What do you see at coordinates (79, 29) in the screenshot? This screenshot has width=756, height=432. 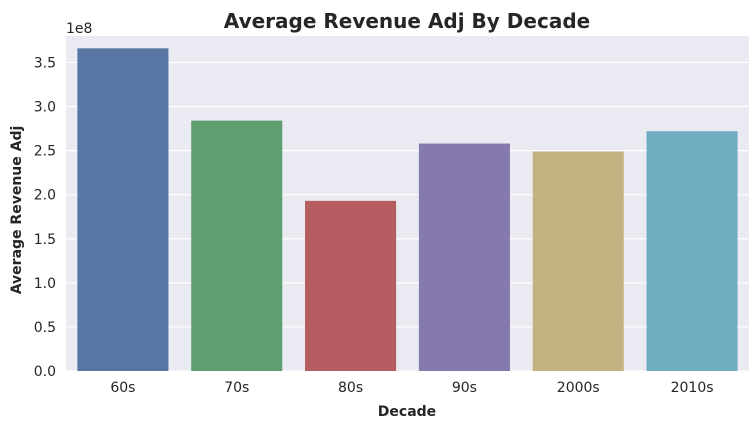 I see `y-axis-offset-label: 1e8` at bounding box center [79, 29].